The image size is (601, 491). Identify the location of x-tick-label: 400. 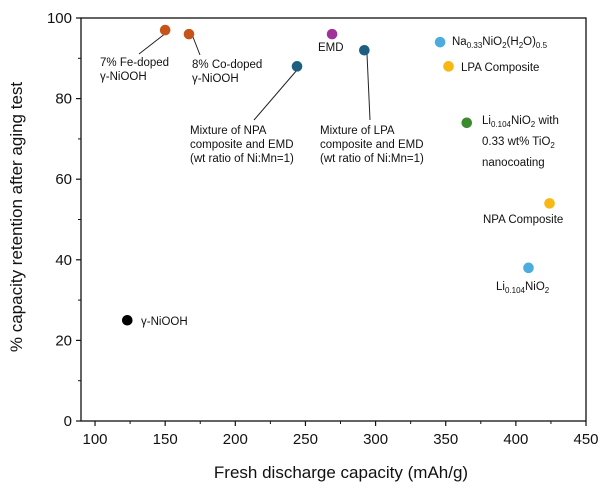
(515, 439).